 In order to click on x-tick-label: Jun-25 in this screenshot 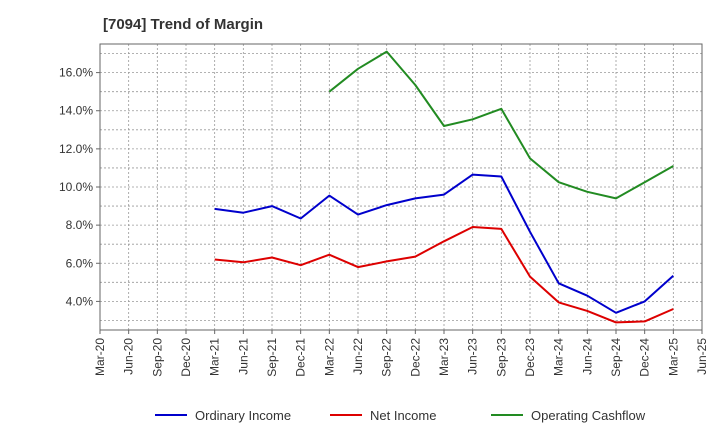, I will do `click(702, 356)`.